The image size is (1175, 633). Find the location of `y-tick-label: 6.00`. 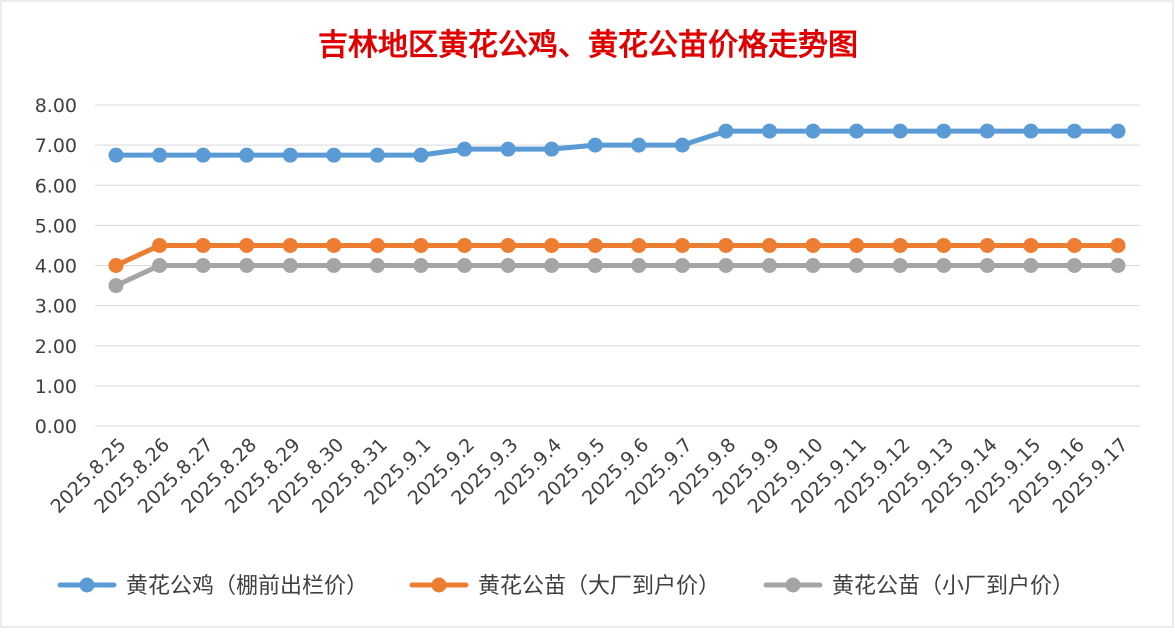

y-tick-label: 6.00 is located at coordinates (56, 186).